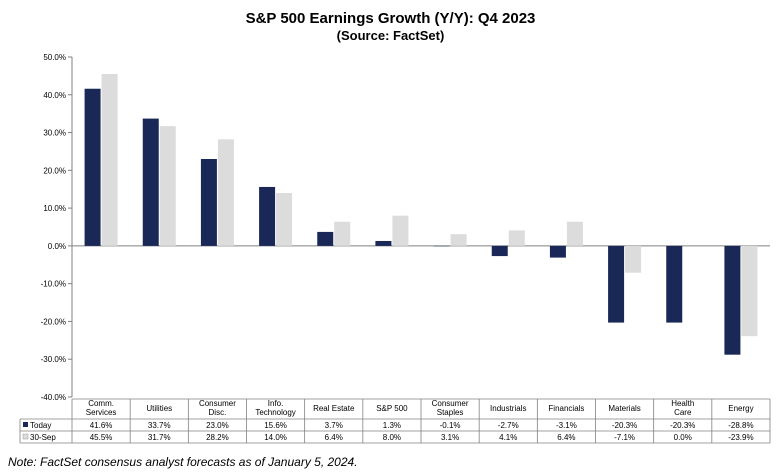 The width and height of the screenshot is (781, 473). What do you see at coordinates (25, 424) in the screenshot?
I see `legend-key-today` at bounding box center [25, 424].